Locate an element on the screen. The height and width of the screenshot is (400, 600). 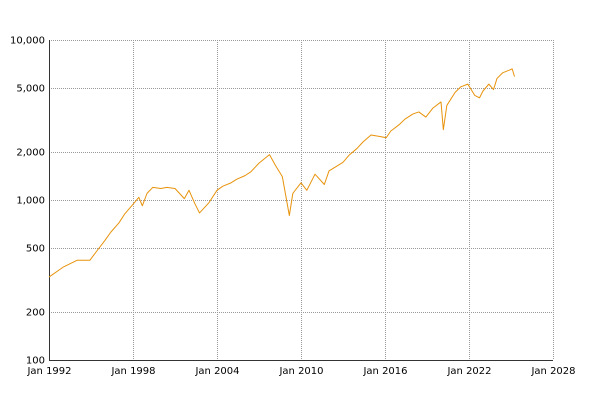
x-tick-label: Jan 2004 is located at coordinates (216, 371).